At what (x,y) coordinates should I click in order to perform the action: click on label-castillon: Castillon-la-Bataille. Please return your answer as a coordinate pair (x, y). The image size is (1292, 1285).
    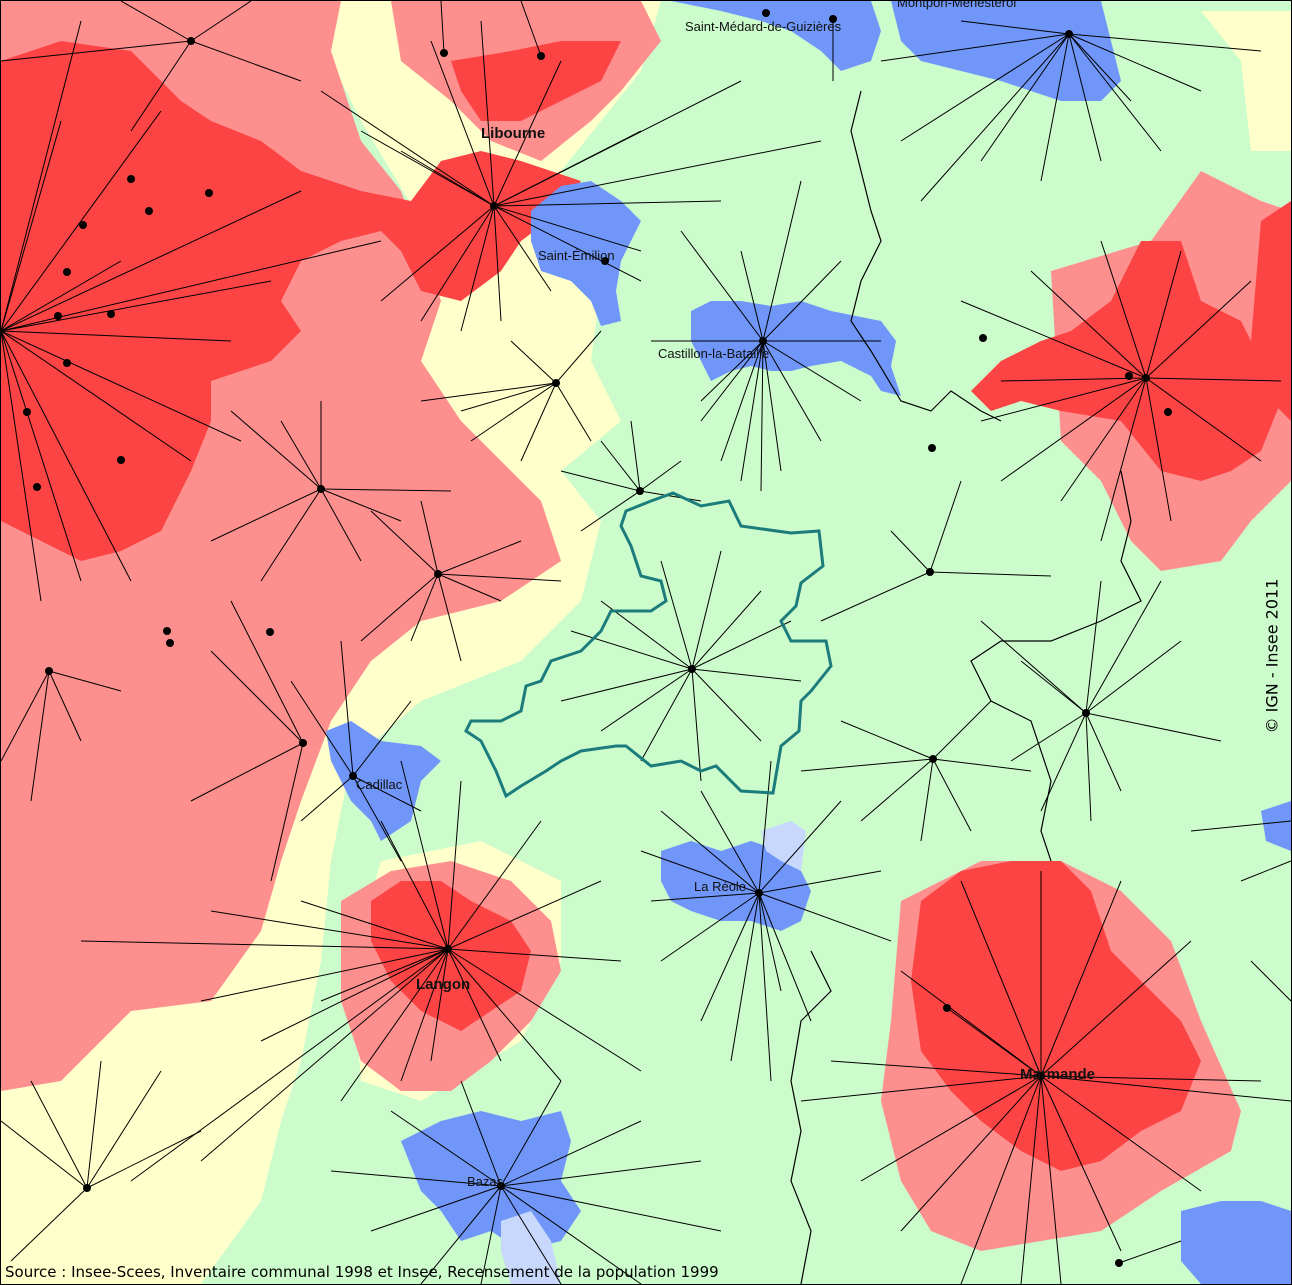
    Looking at the image, I should click on (713, 353).